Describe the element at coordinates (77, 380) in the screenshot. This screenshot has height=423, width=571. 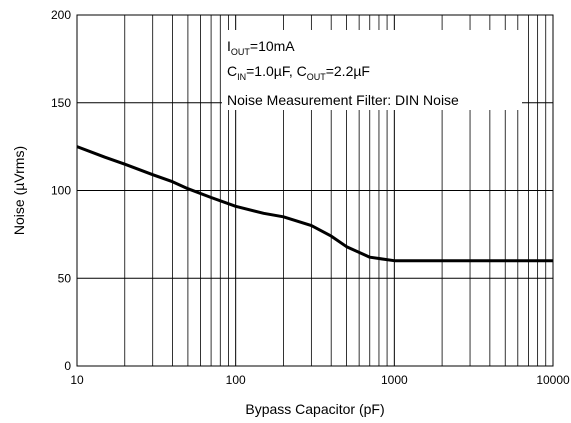
I see `x-tick-label: 10` at that location.